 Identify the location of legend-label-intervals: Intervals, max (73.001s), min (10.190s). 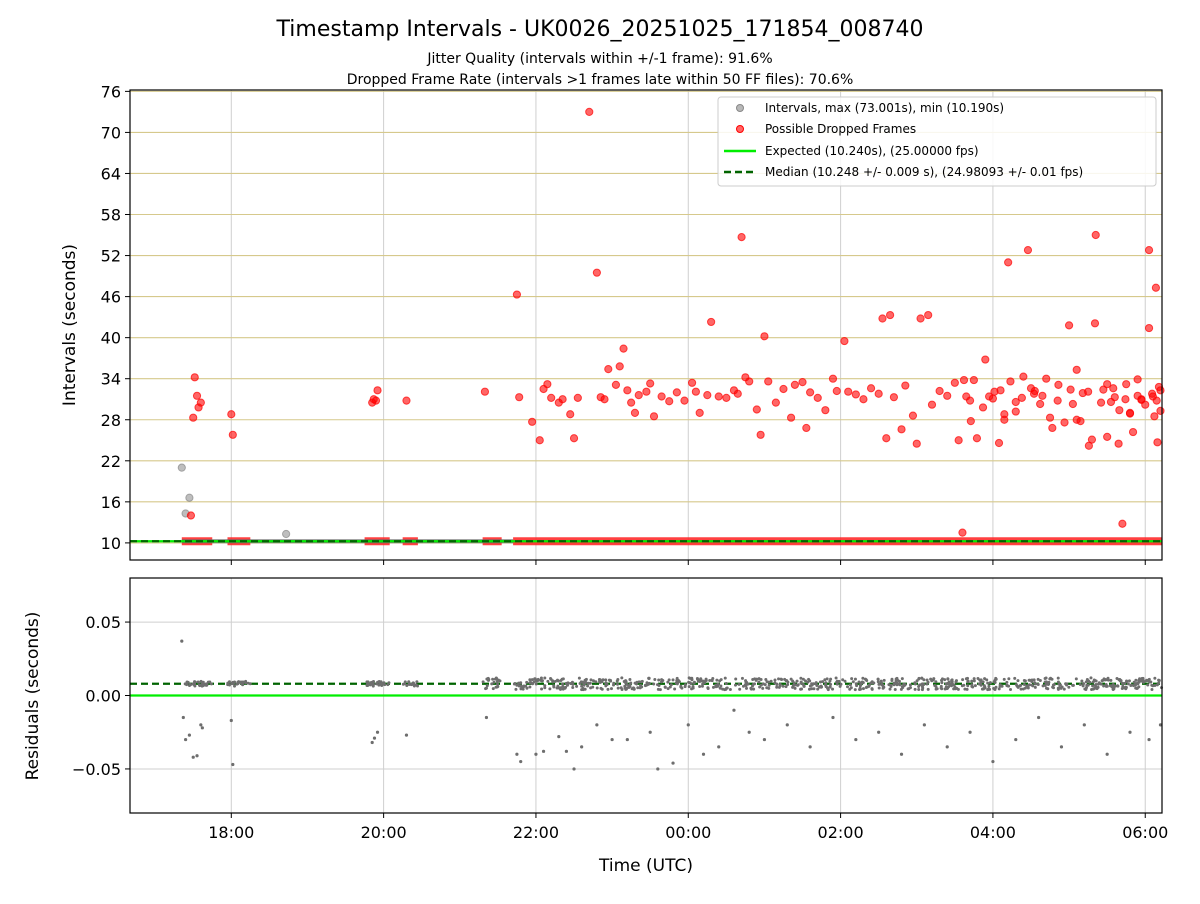
(884, 108).